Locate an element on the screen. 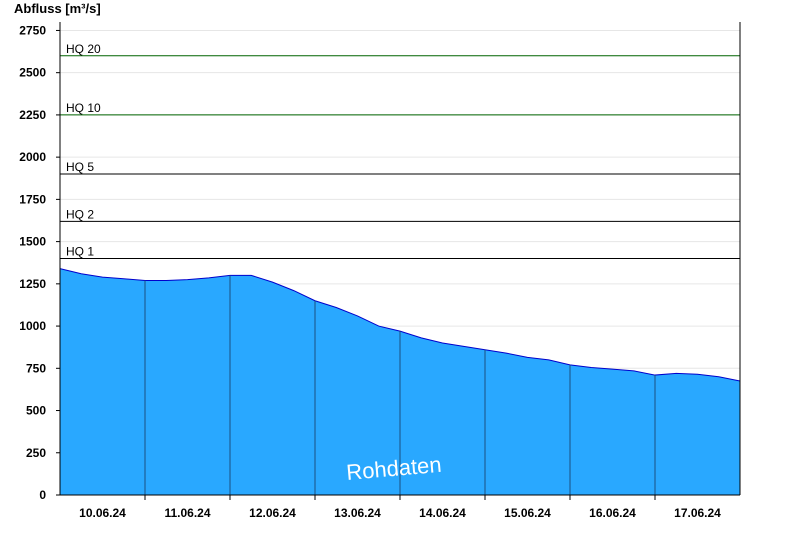  y-tick-label-1750: 1750 is located at coordinates (32, 199).